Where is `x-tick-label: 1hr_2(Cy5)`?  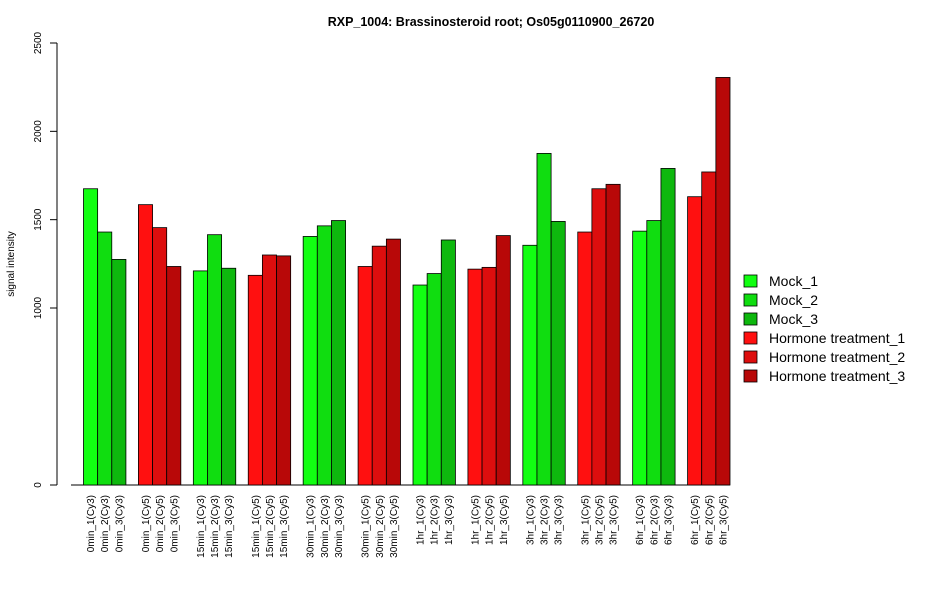
x-tick-label: 1hr_2(Cy5) is located at coordinates (490, 520).